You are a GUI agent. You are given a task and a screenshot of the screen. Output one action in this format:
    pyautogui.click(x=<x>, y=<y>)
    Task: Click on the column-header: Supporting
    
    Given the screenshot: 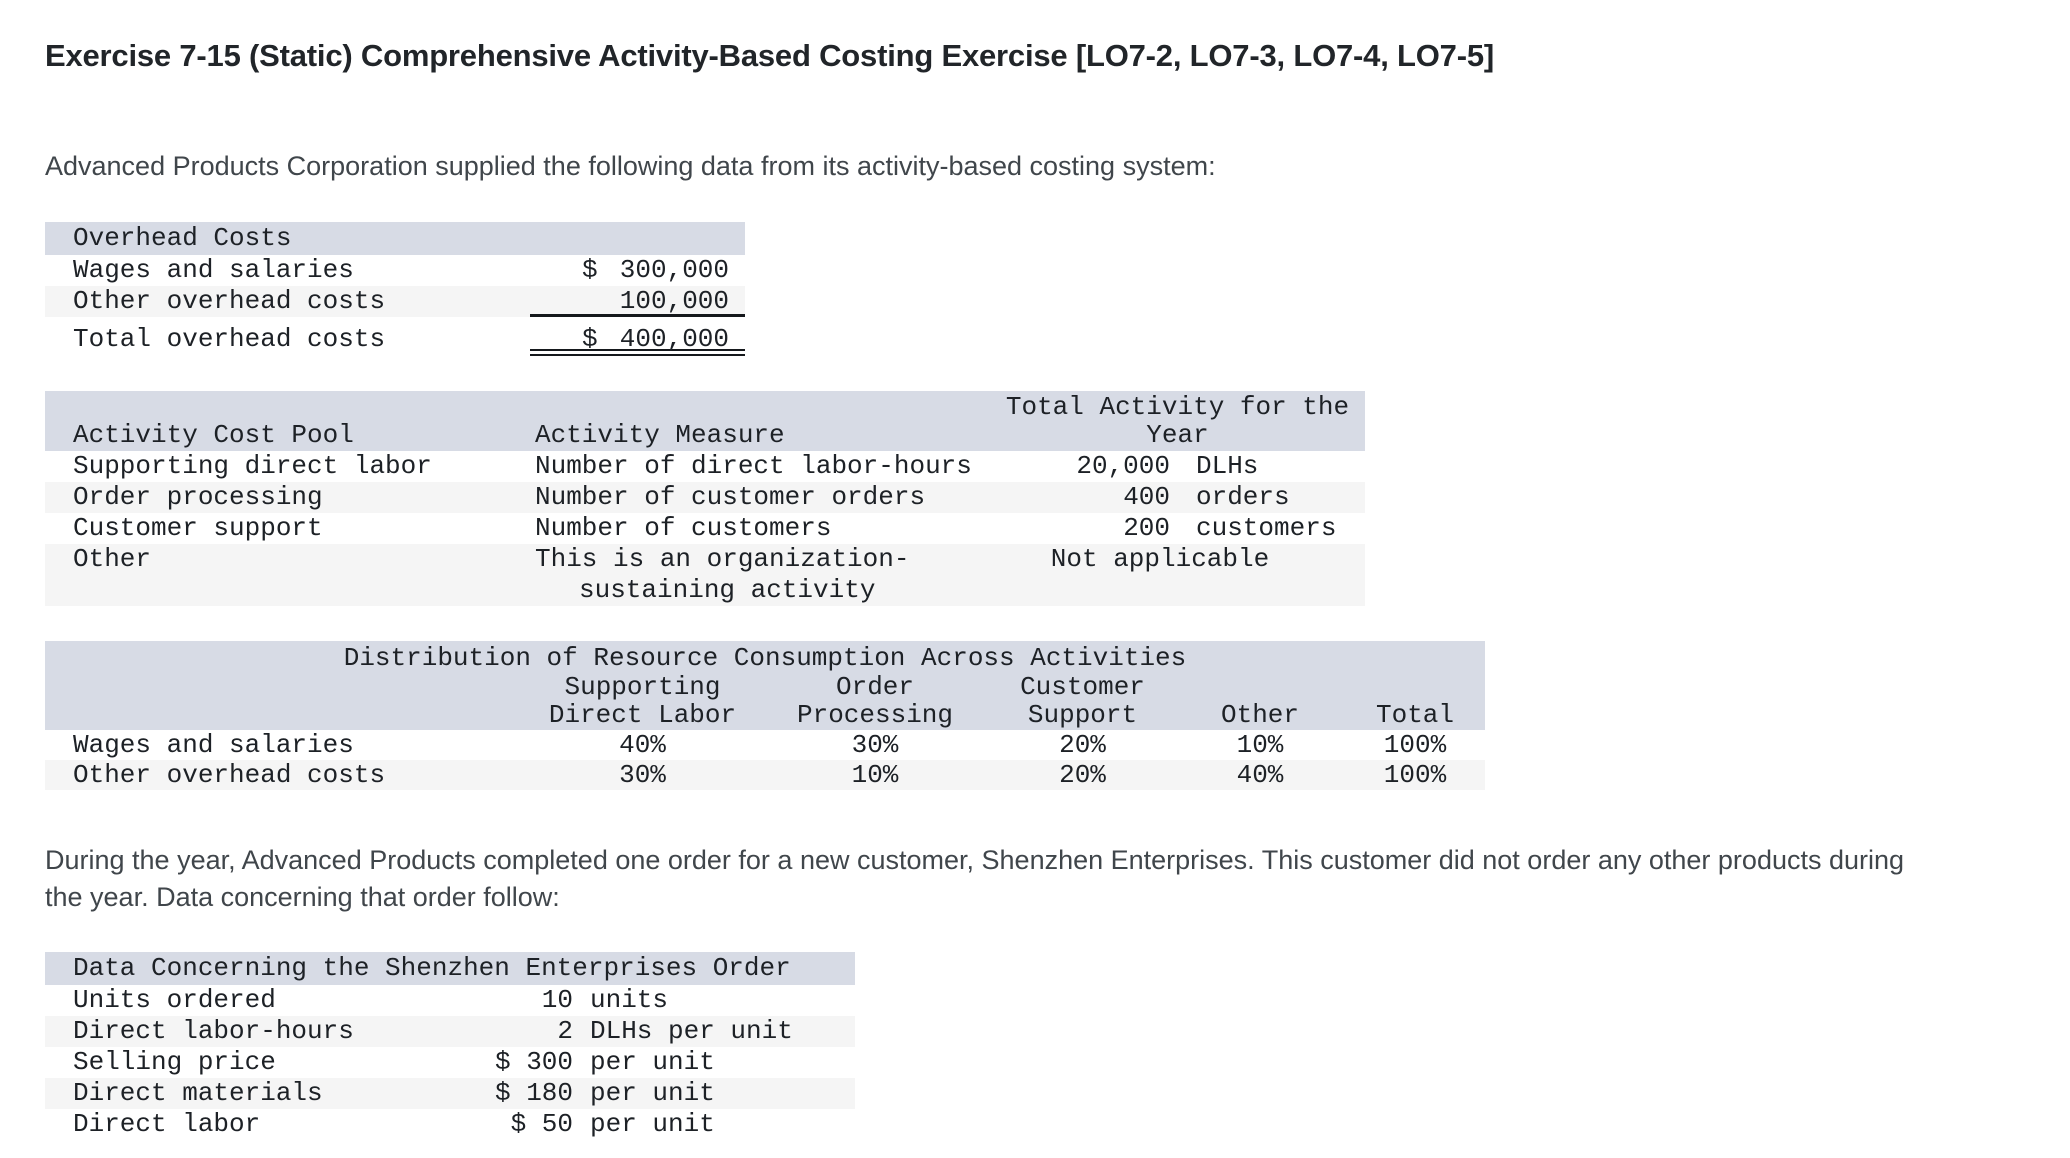 What is the action you would take?
    pyautogui.click(x=642, y=687)
    